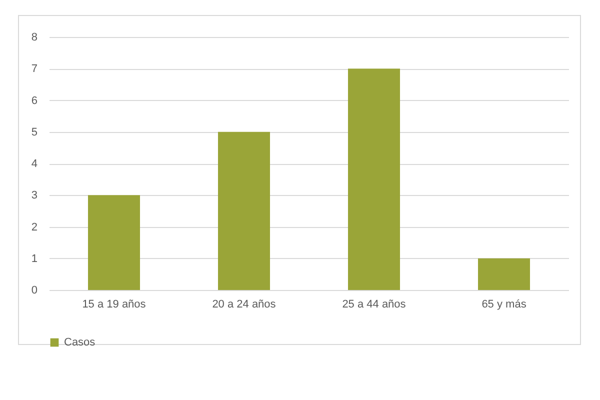  Describe the element at coordinates (374, 304) in the screenshot. I see `x-tick-label: 25 a 44 años` at that location.